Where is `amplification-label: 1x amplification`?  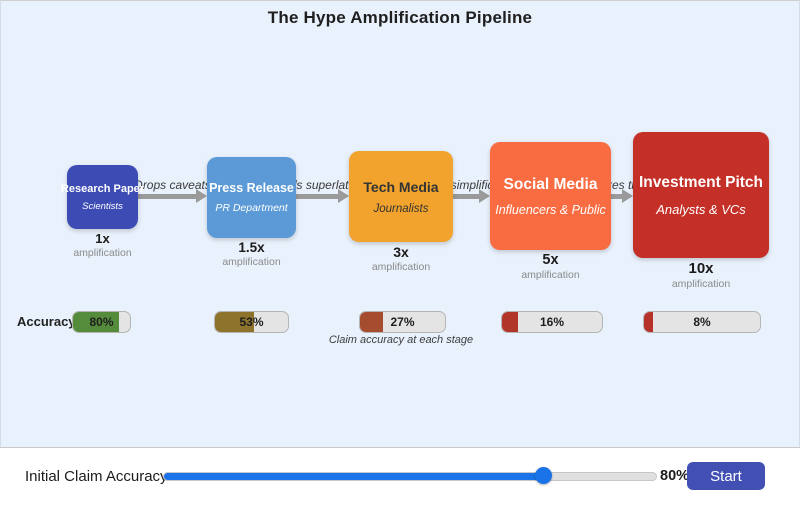
amplification-label: 1x amplification is located at coordinates (103, 245).